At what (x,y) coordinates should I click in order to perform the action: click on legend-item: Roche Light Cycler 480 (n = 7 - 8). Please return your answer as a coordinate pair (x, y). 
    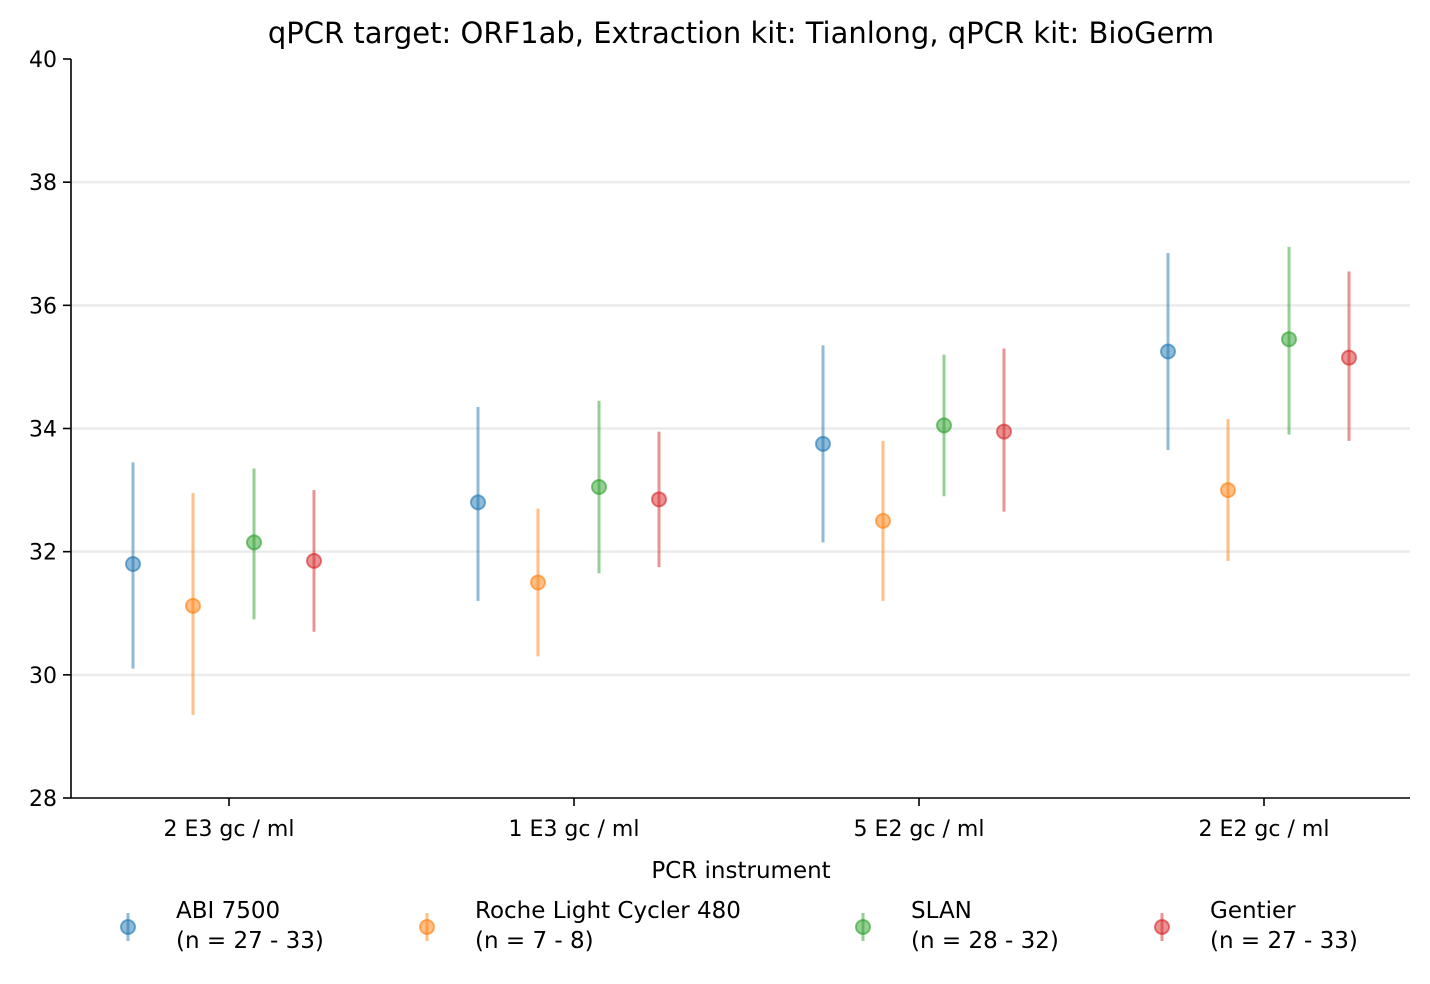
    Looking at the image, I should click on (580, 926).